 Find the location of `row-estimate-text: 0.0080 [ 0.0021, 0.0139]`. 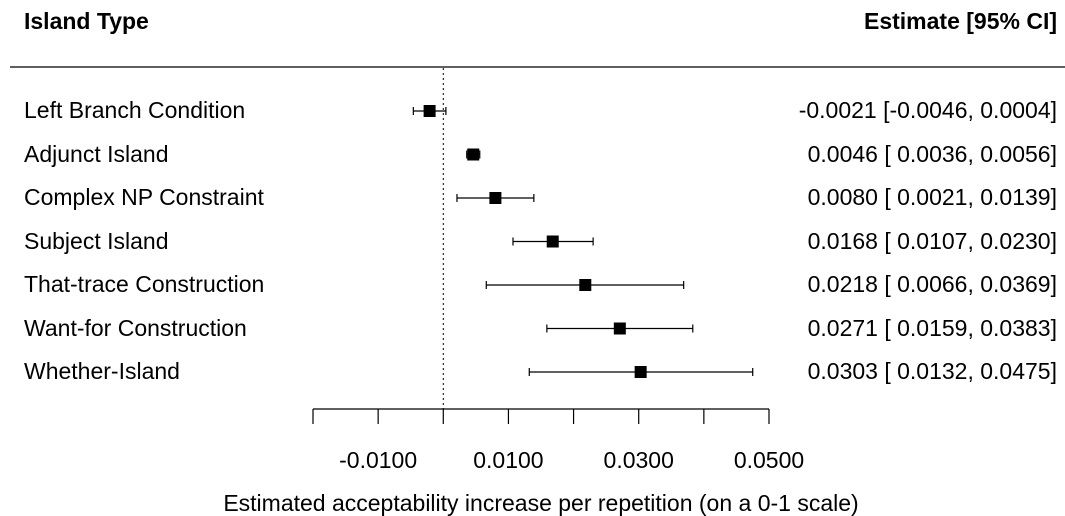

row-estimate-text: 0.0080 [ 0.0021, 0.0139] is located at coordinates (932, 197).